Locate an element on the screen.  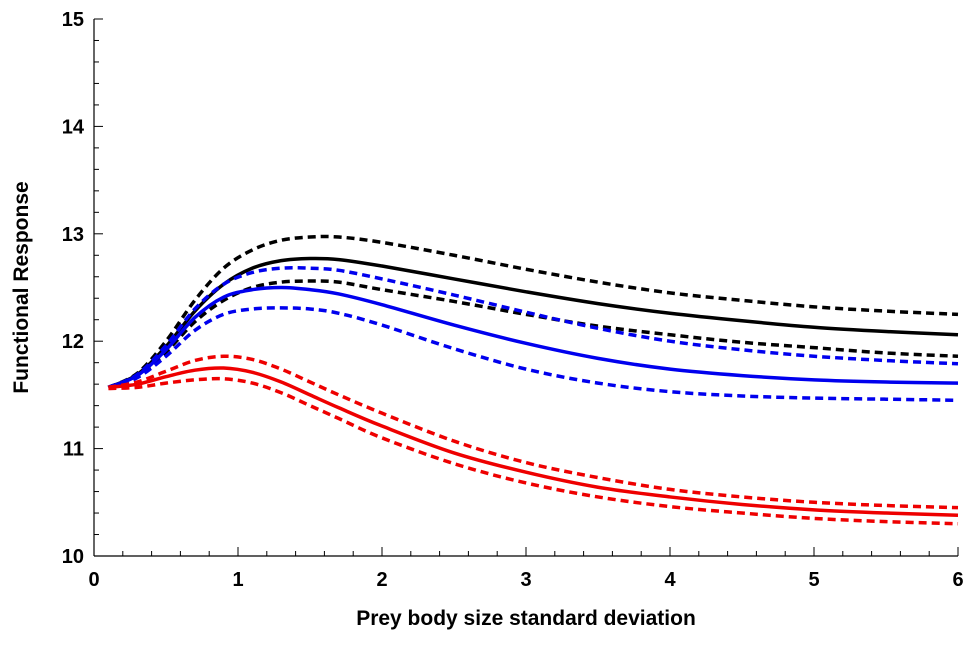
y-tick-label: 14 is located at coordinates (73, 127).